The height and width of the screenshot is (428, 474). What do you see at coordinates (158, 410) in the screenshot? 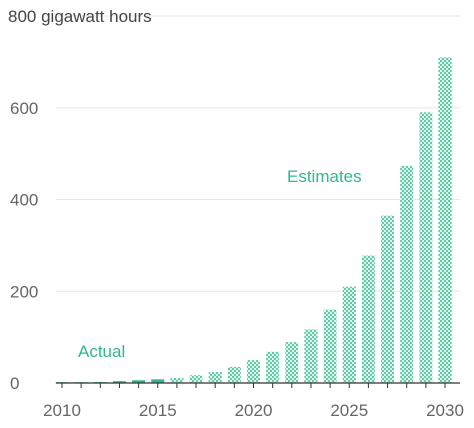
I see `x-tick-label-2015: 2015` at bounding box center [158, 410].